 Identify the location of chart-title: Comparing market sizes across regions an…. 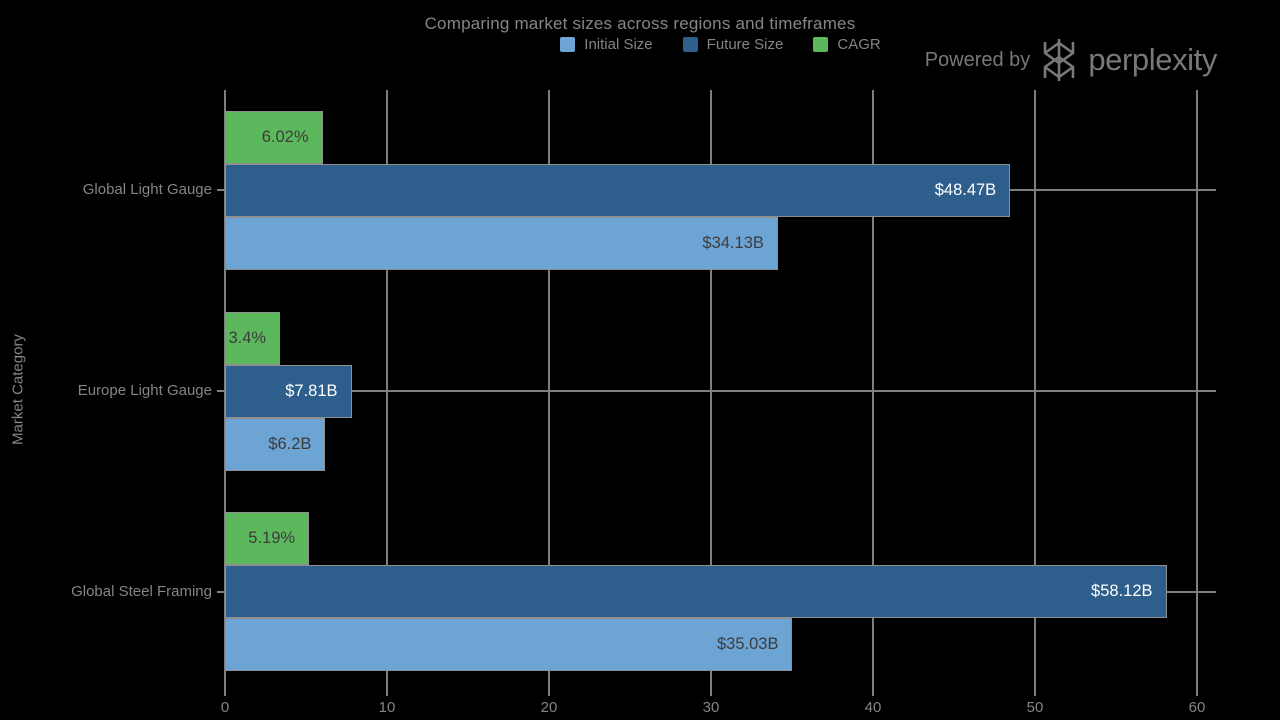
(640, 23).